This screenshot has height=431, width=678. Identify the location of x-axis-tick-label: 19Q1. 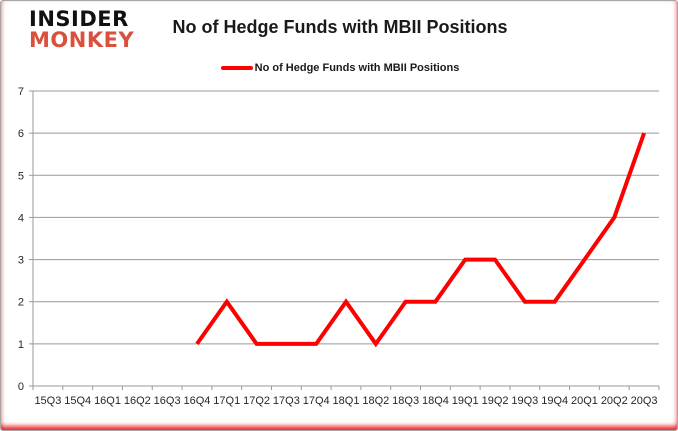
(465, 401).